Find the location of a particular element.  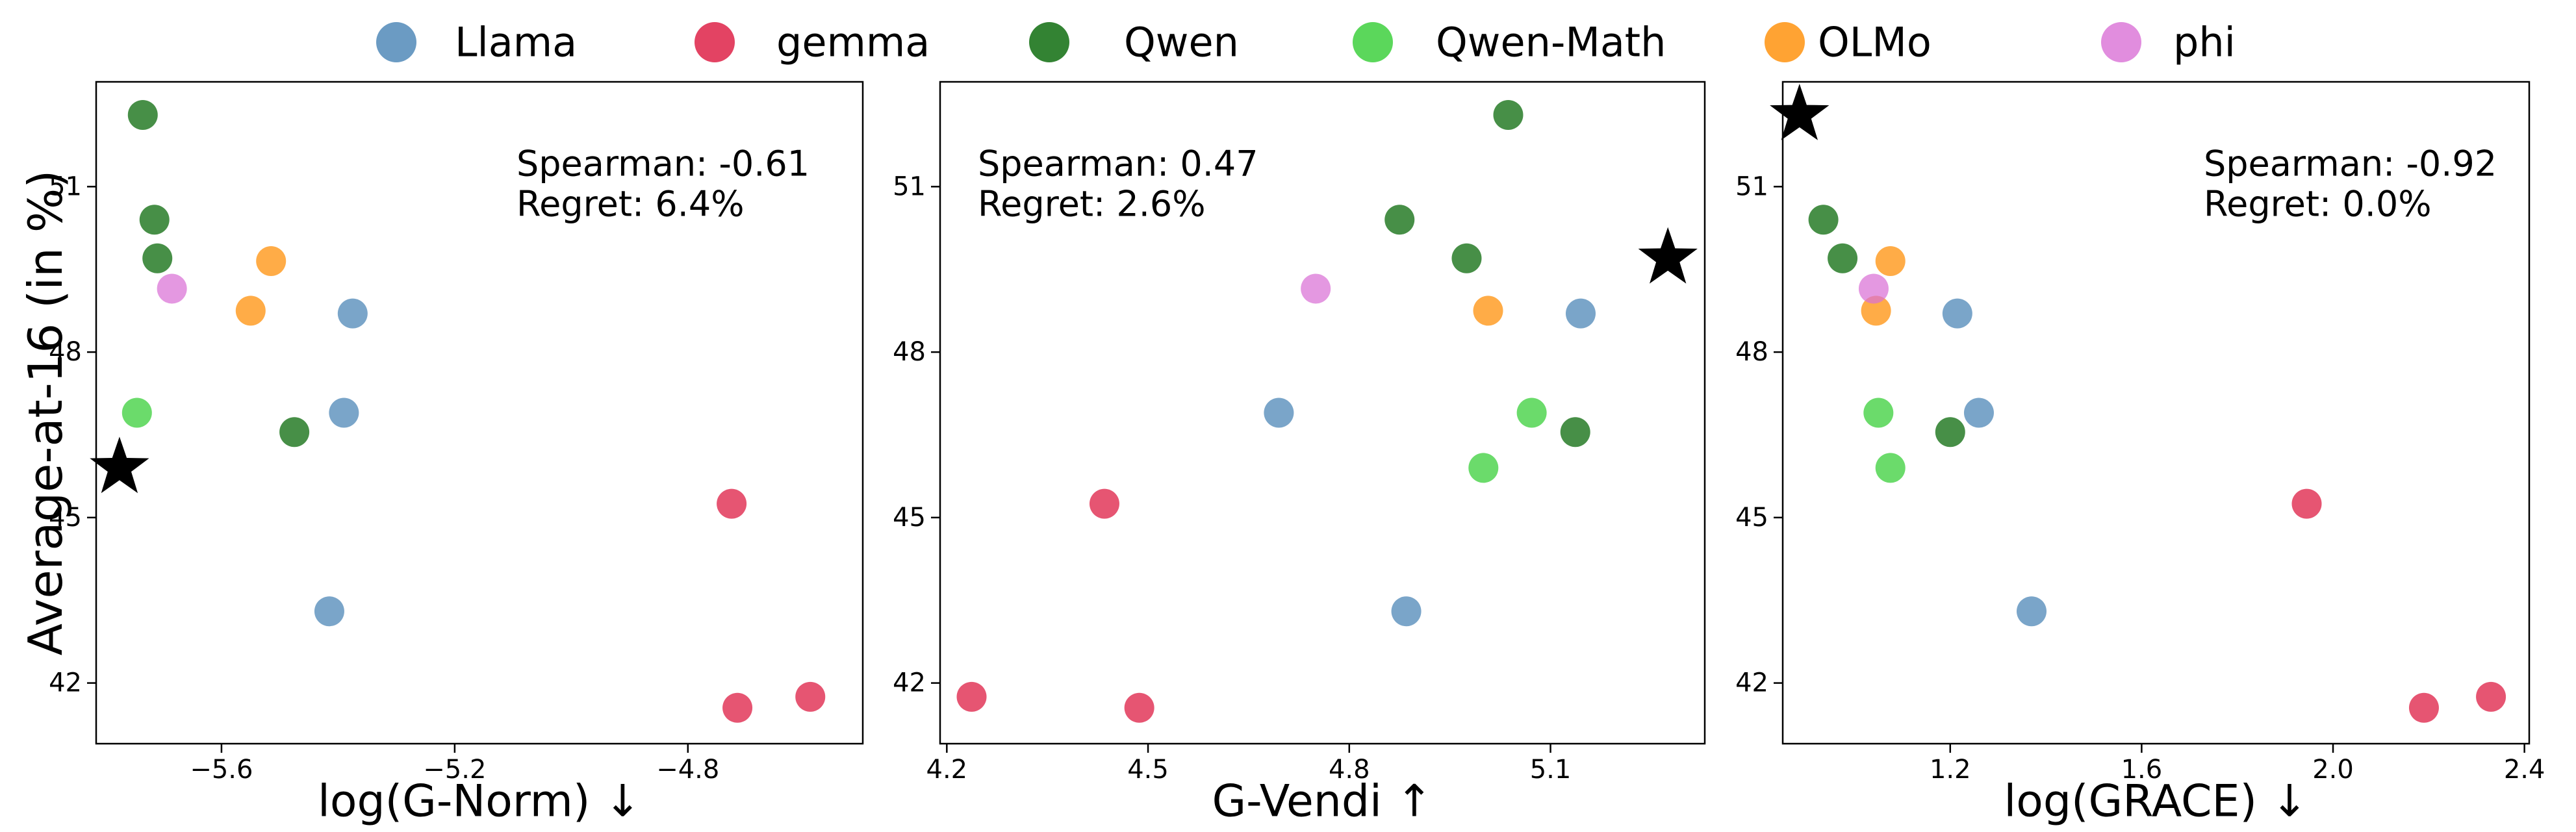

x-tick-label: 4.2 is located at coordinates (947, 770).